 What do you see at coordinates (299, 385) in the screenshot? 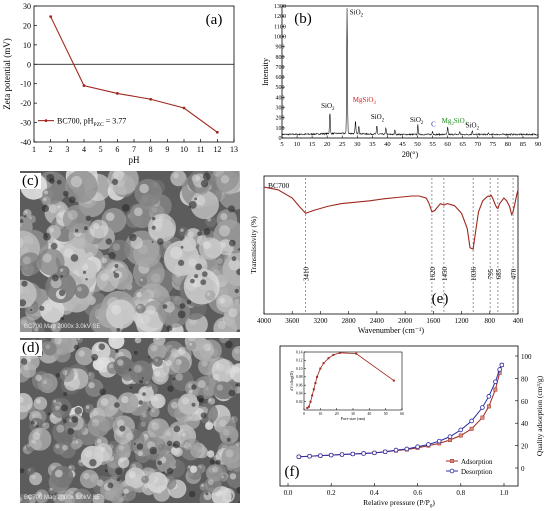
I see `inset-y-tick-label: 0.06` at bounding box center [299, 385].